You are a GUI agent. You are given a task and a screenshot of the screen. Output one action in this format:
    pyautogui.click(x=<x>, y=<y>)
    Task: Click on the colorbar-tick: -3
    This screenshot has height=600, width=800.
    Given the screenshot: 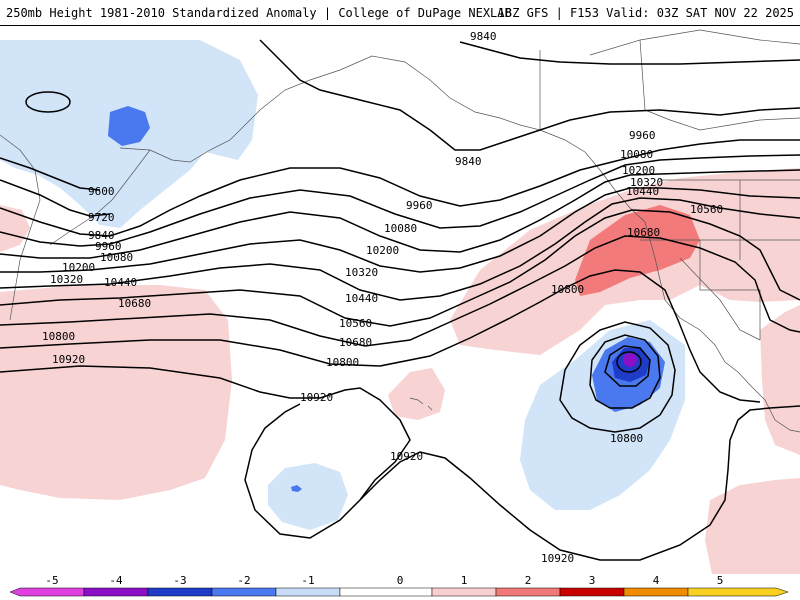 What is the action you would take?
    pyautogui.click(x=179, y=580)
    